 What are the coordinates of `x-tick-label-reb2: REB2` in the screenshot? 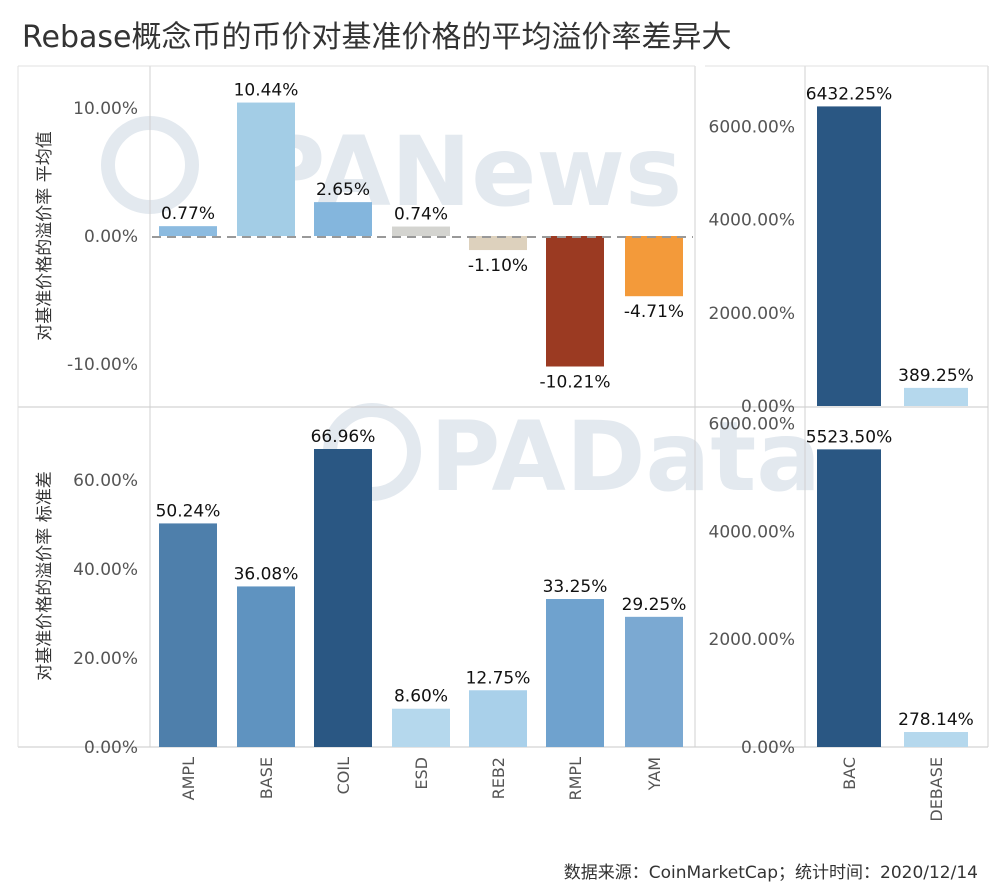 It's located at (498, 778).